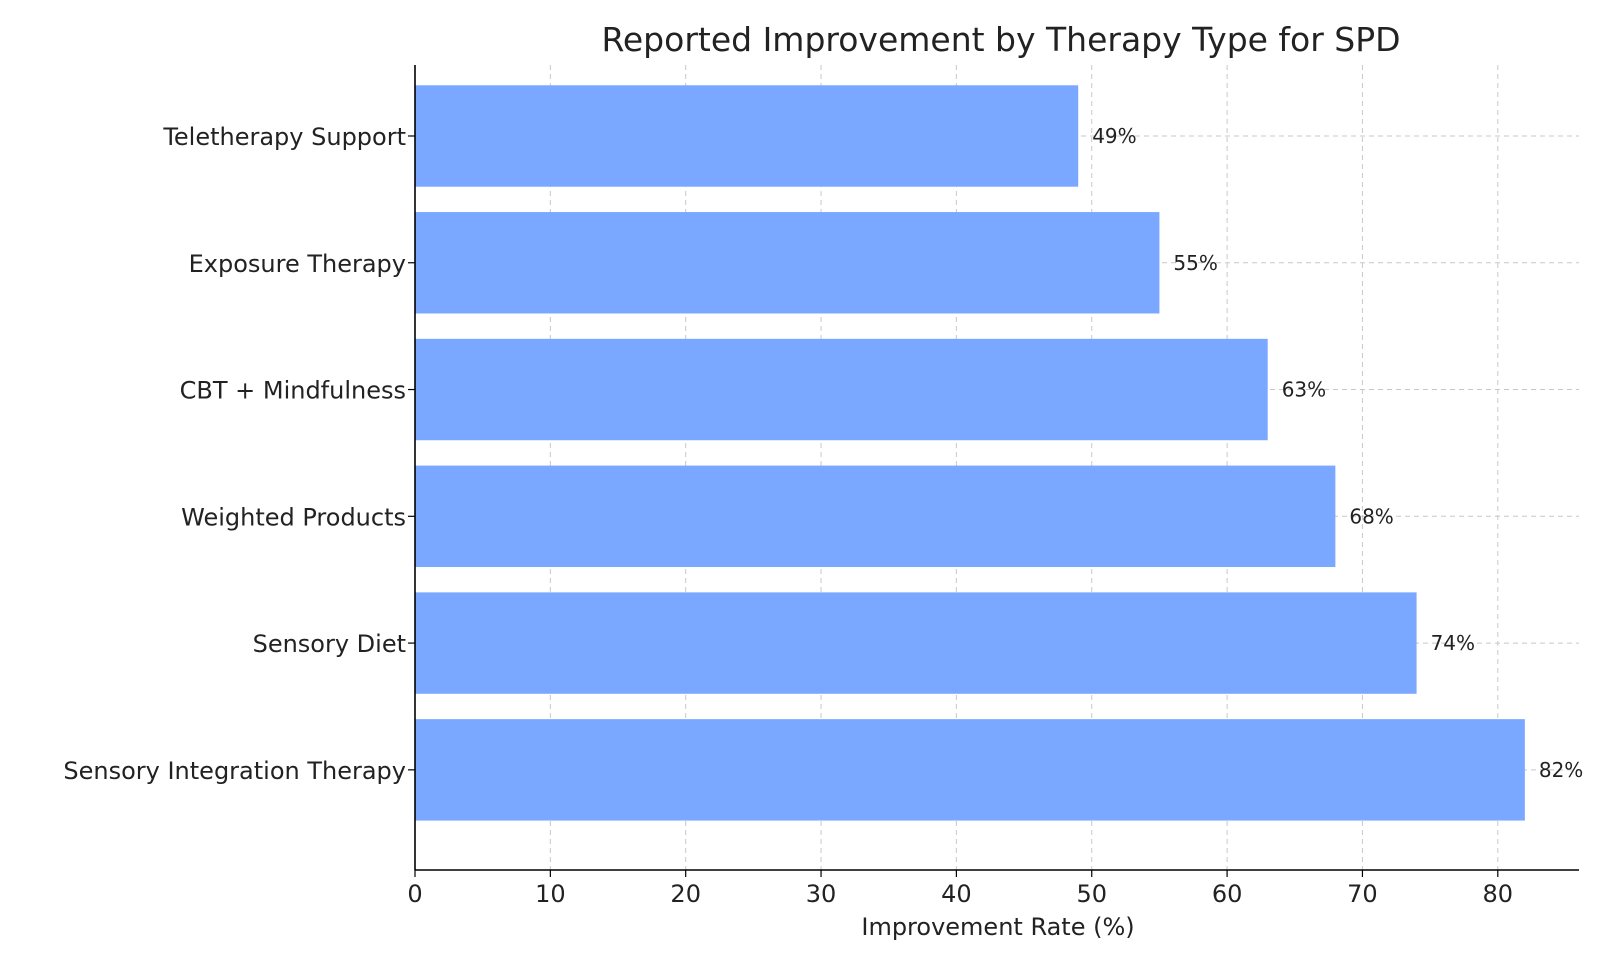  What do you see at coordinates (1227, 894) in the screenshot?
I see `x-tick-label: 60` at bounding box center [1227, 894].